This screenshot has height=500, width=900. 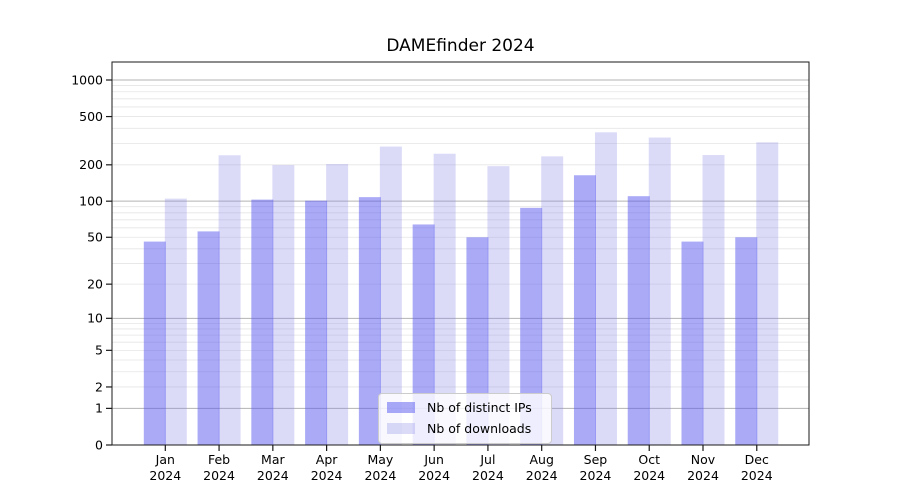 I want to click on y-tick-label-0: 0, so click(x=99, y=444).